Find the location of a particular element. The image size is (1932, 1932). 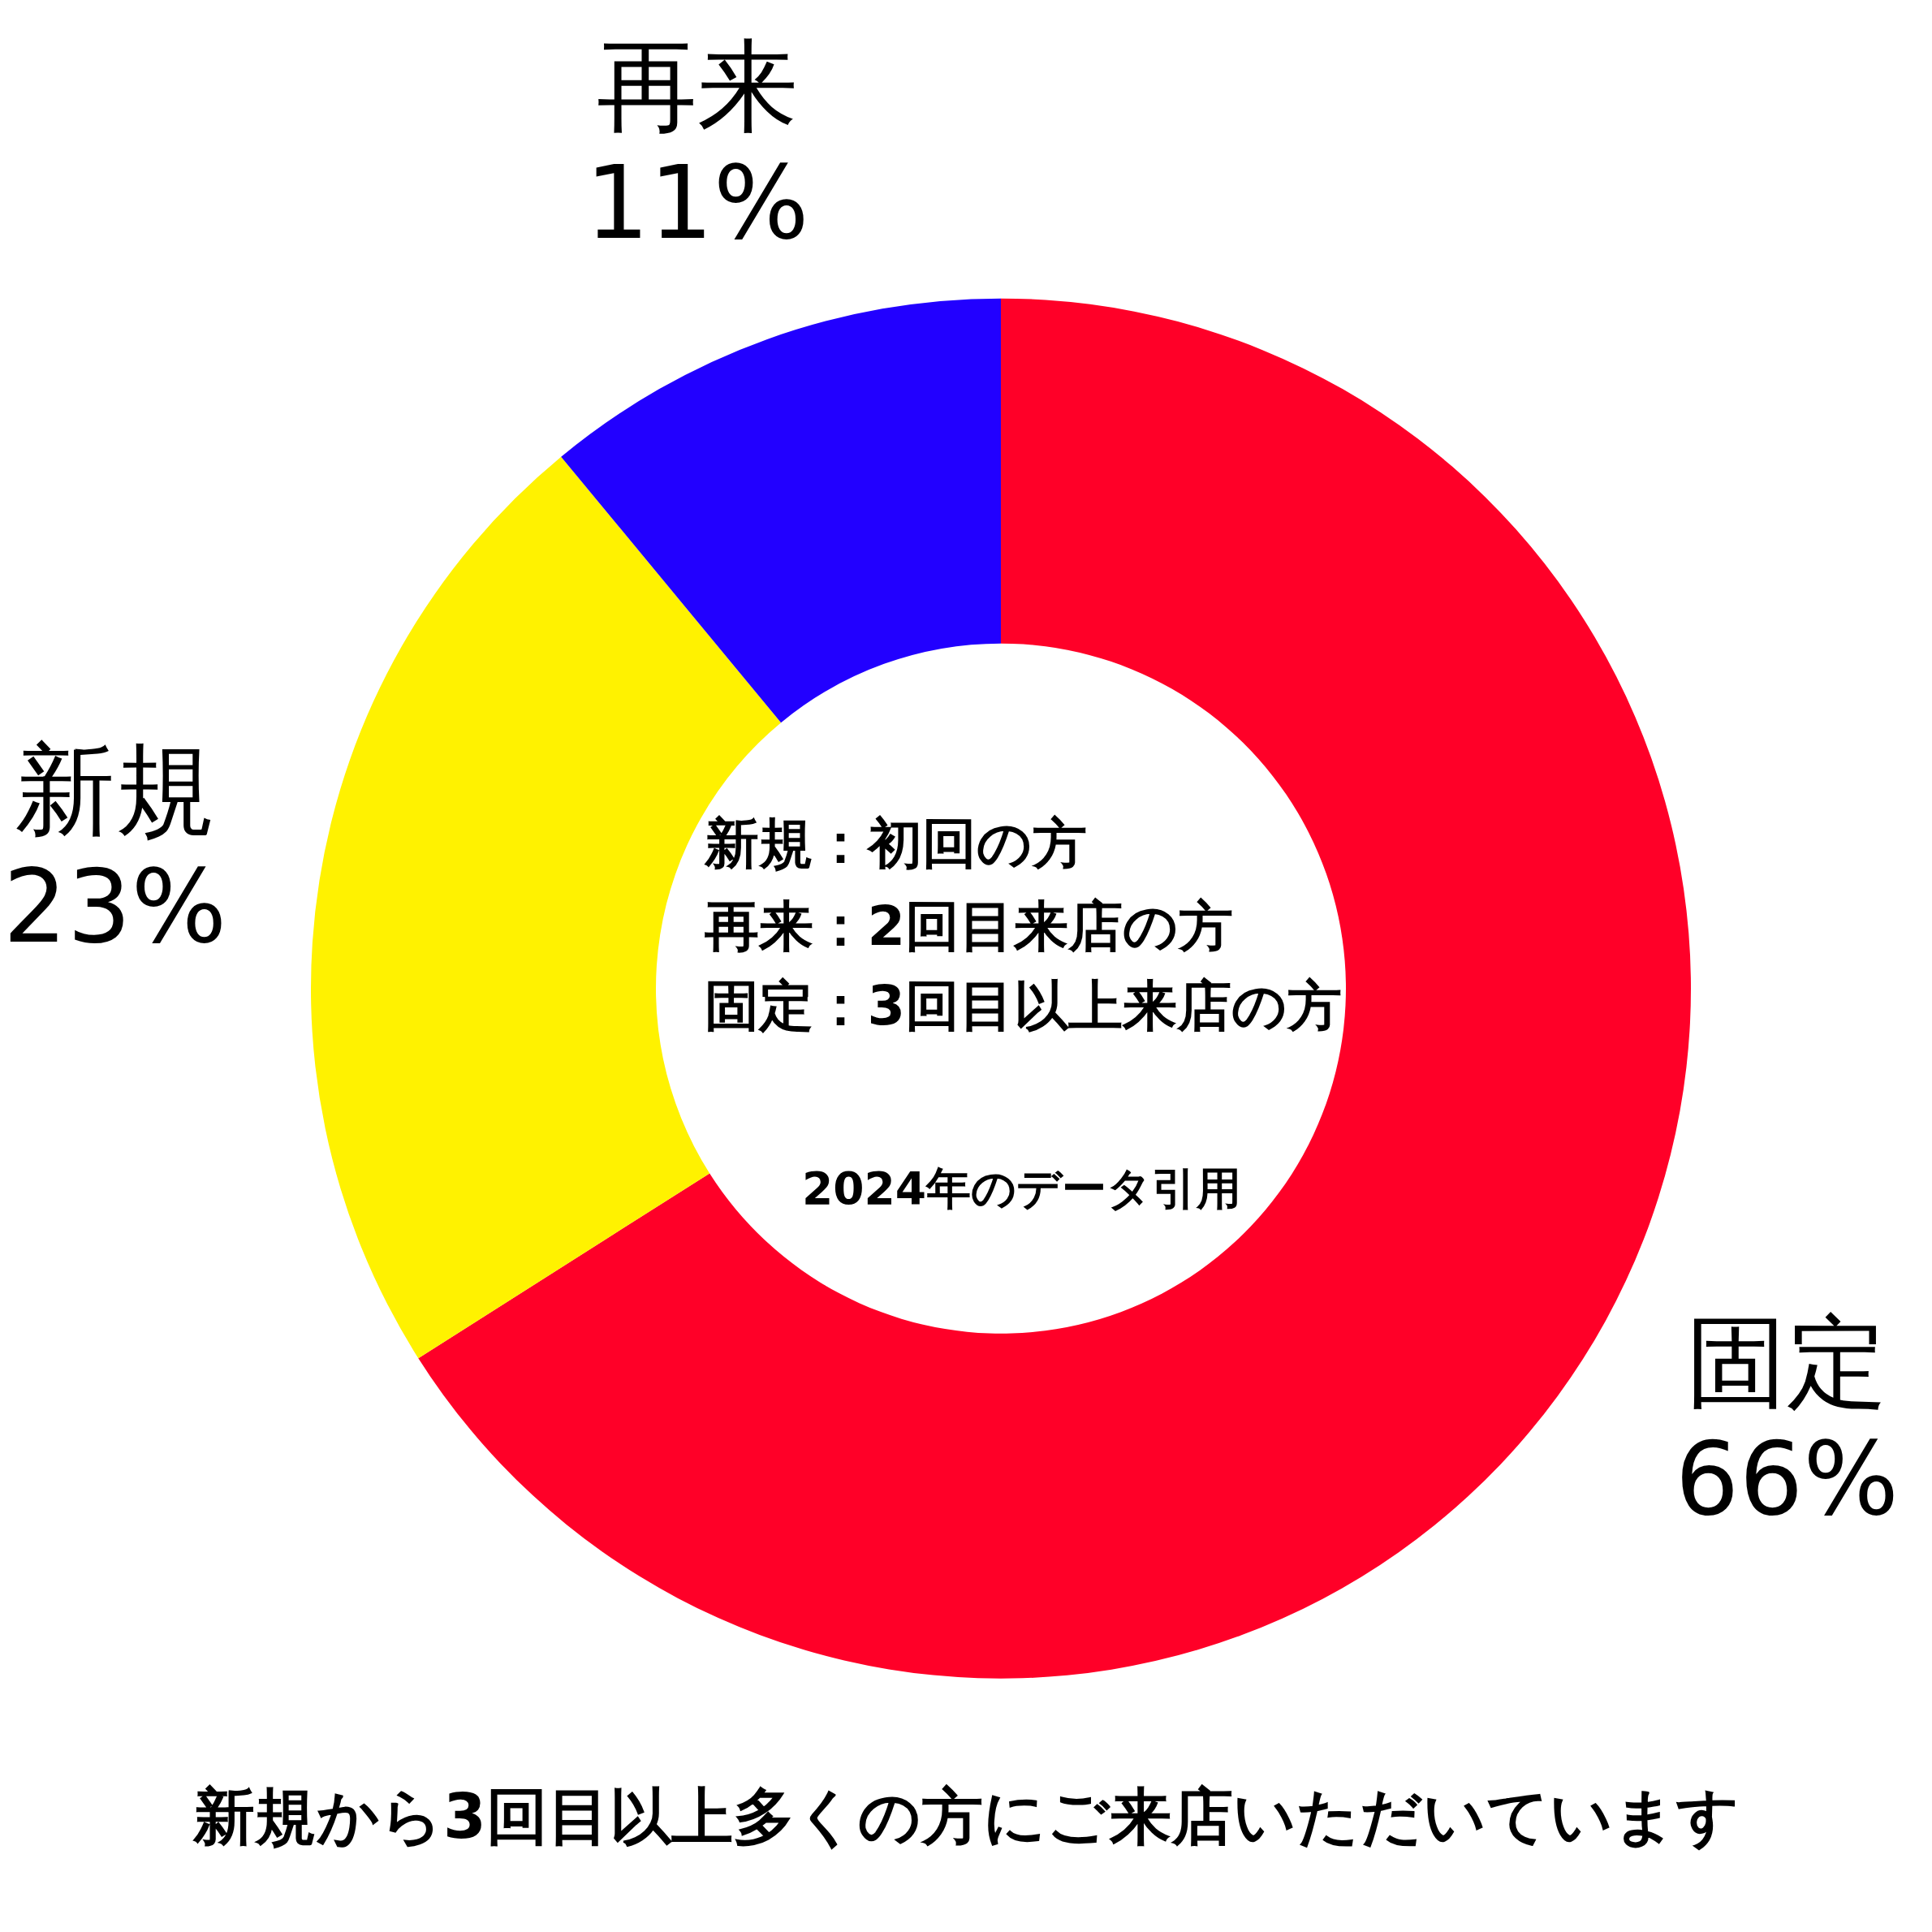

text: 新規から3回目以上多くの方にご来店いただいています is located at coordinates (966, 1816).